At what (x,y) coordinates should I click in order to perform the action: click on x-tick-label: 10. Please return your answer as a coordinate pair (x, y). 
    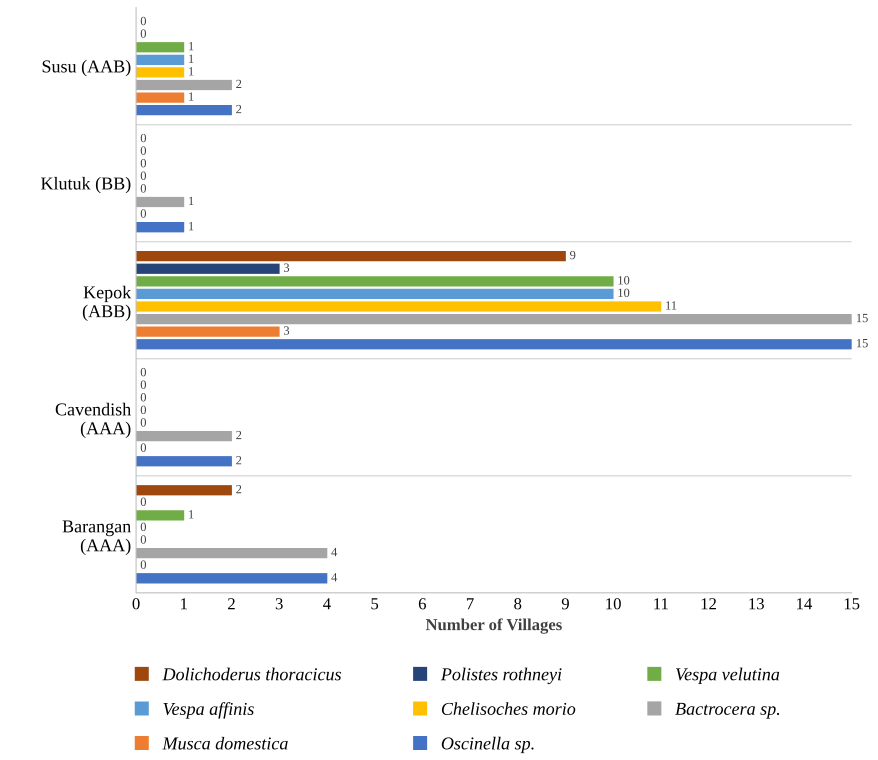
    Looking at the image, I should click on (613, 604).